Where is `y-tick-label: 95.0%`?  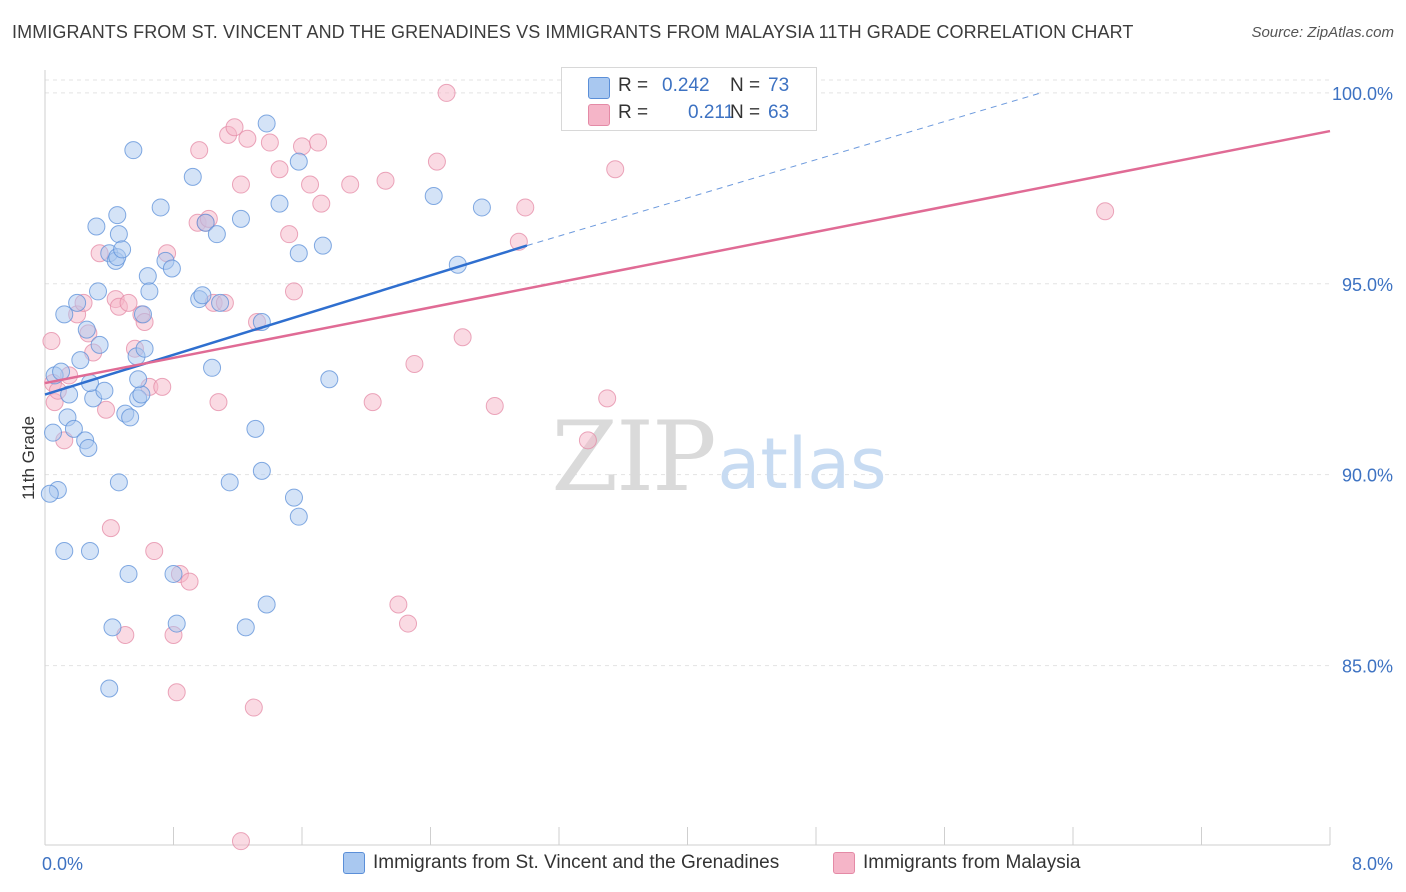
y-tick-label: 95.0% is located at coordinates (1367, 285).